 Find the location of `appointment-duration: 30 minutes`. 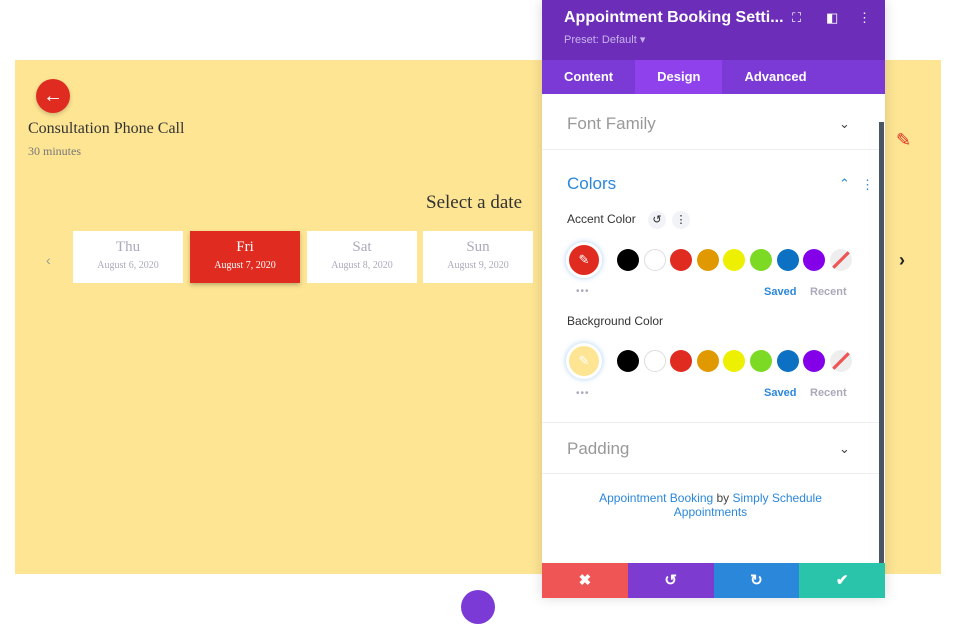

appointment-duration: 30 minutes is located at coordinates (54, 151).